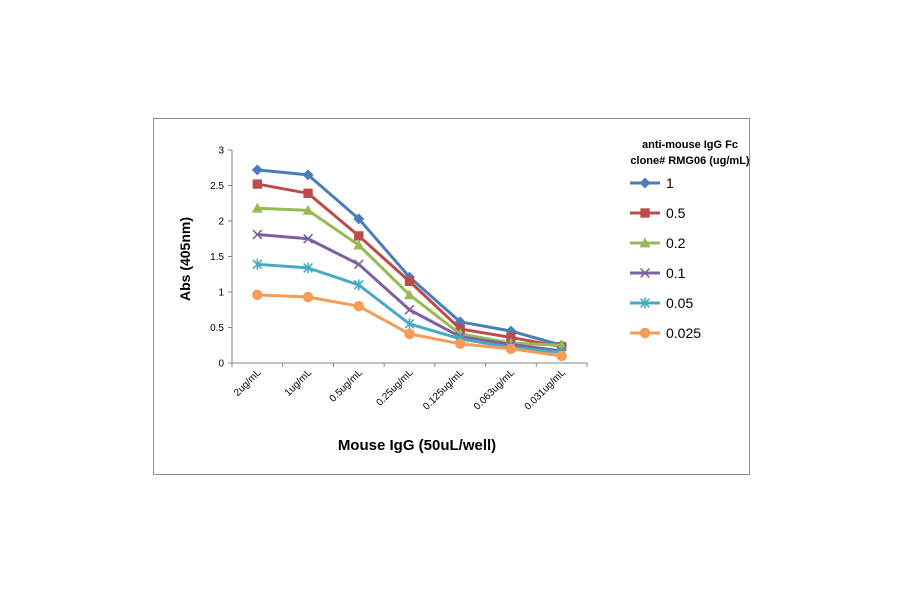 The height and width of the screenshot is (594, 900). I want to click on x-tick-label: 0.031ug/mL, so click(545, 389).